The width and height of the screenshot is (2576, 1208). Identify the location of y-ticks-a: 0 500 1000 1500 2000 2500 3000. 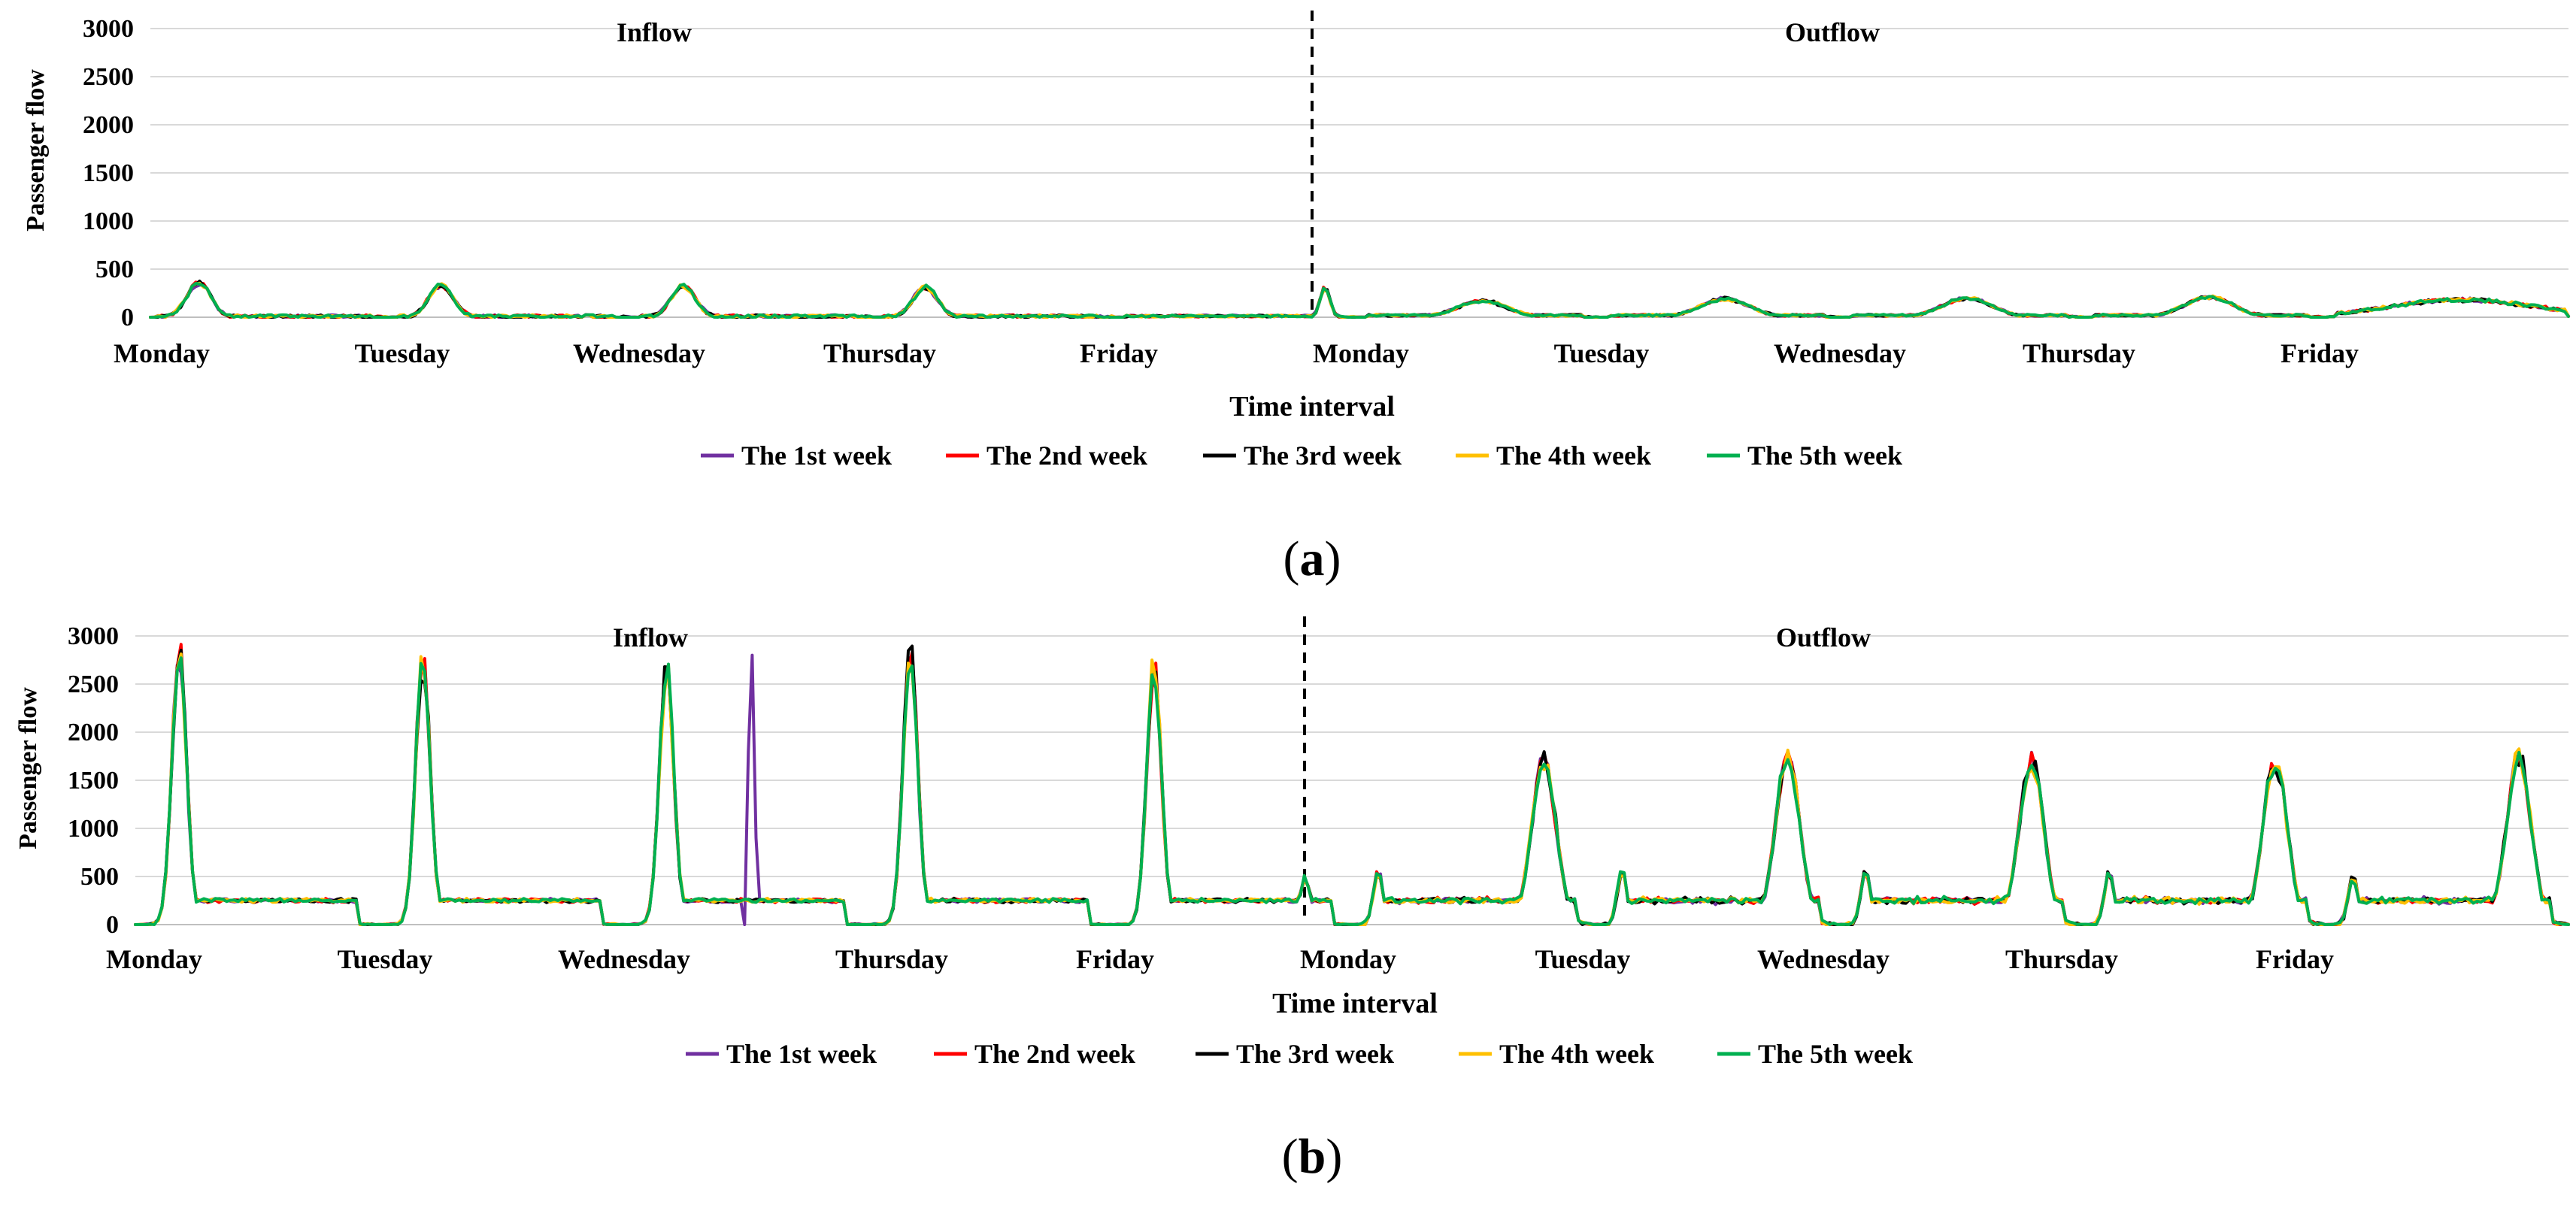
(108, 173).